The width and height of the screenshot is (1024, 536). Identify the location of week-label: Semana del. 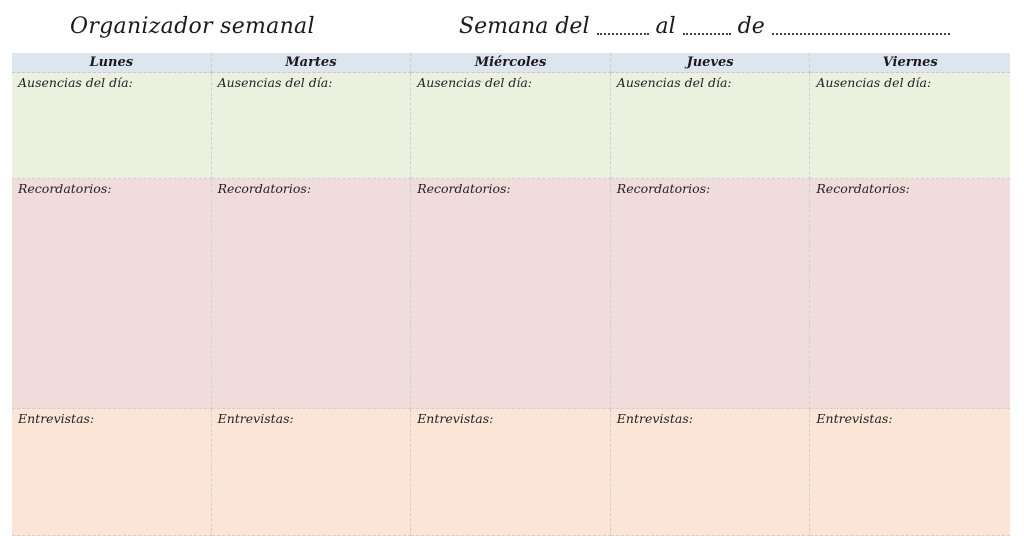
(524, 26).